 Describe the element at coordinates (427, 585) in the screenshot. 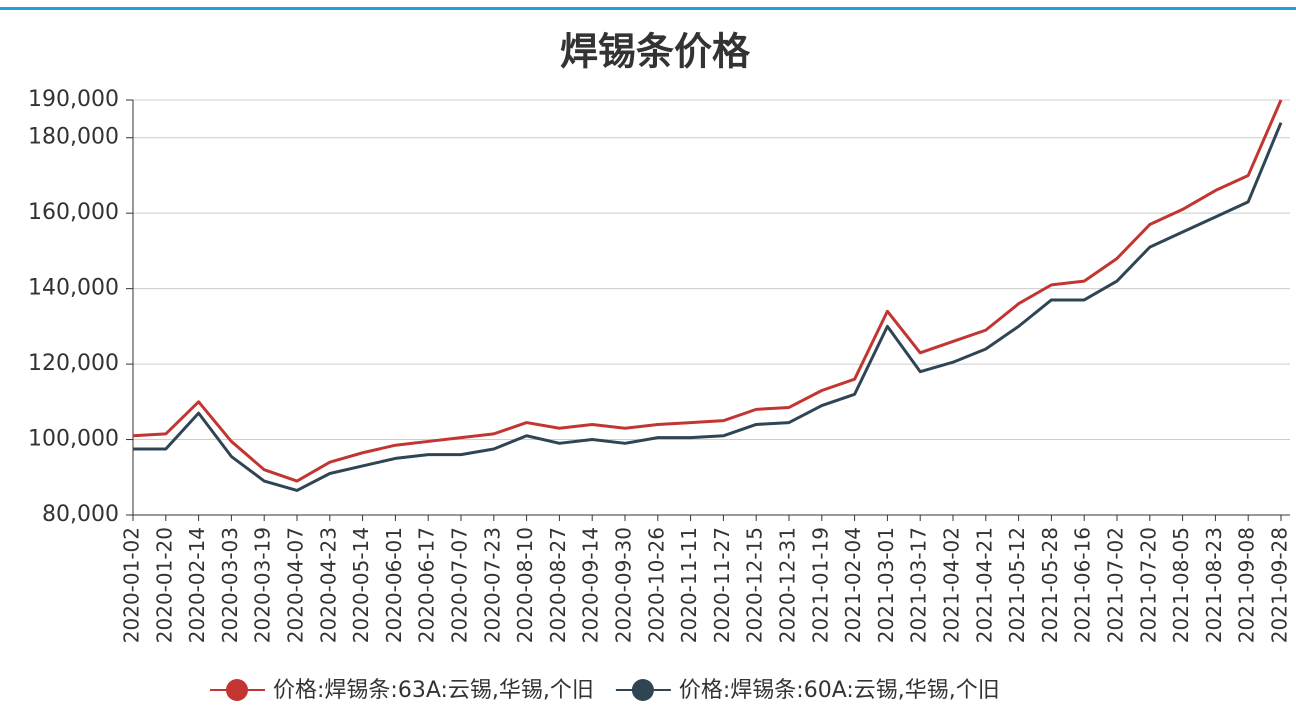

I see `x-tick-label: 2020-06-17` at that location.